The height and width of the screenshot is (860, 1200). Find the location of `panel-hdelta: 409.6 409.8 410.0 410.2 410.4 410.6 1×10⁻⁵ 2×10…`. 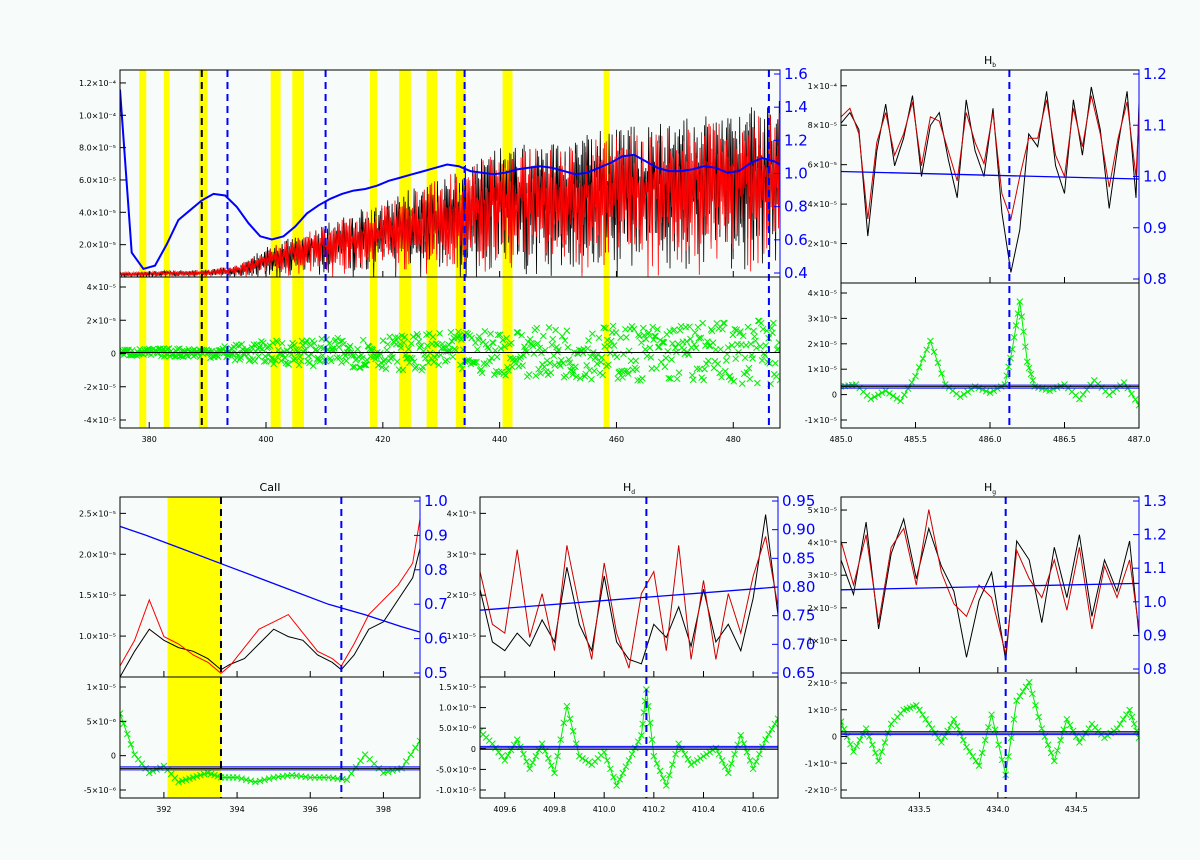

panel-hdelta: 409.6 409.8 410.0 410.2 410.4 410.6 1×10⁻⁵ 2×10… is located at coordinates (625, 647).